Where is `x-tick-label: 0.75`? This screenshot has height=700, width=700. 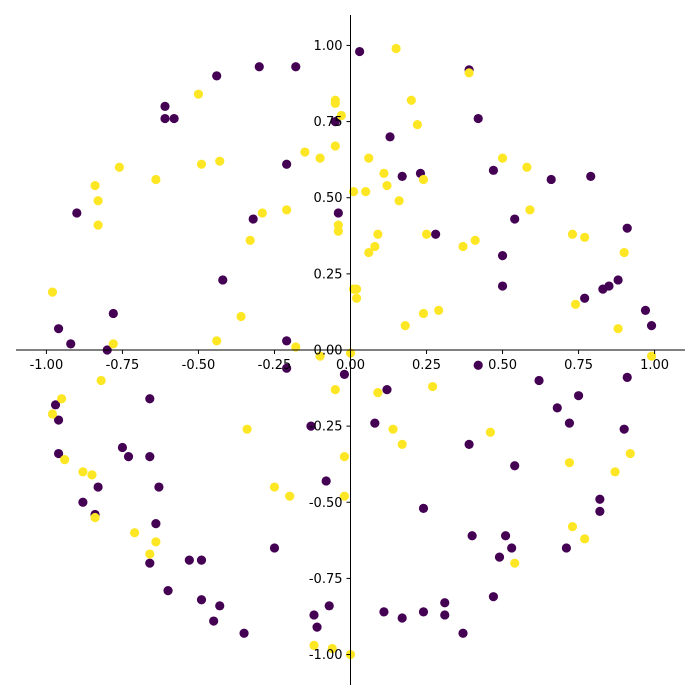
x-tick-label: 0.75 is located at coordinates (578, 365).